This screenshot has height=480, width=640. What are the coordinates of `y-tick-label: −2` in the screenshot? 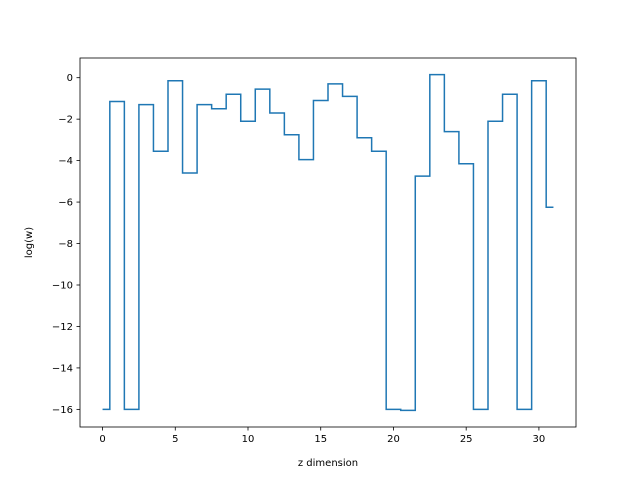 It's located at (65, 120).